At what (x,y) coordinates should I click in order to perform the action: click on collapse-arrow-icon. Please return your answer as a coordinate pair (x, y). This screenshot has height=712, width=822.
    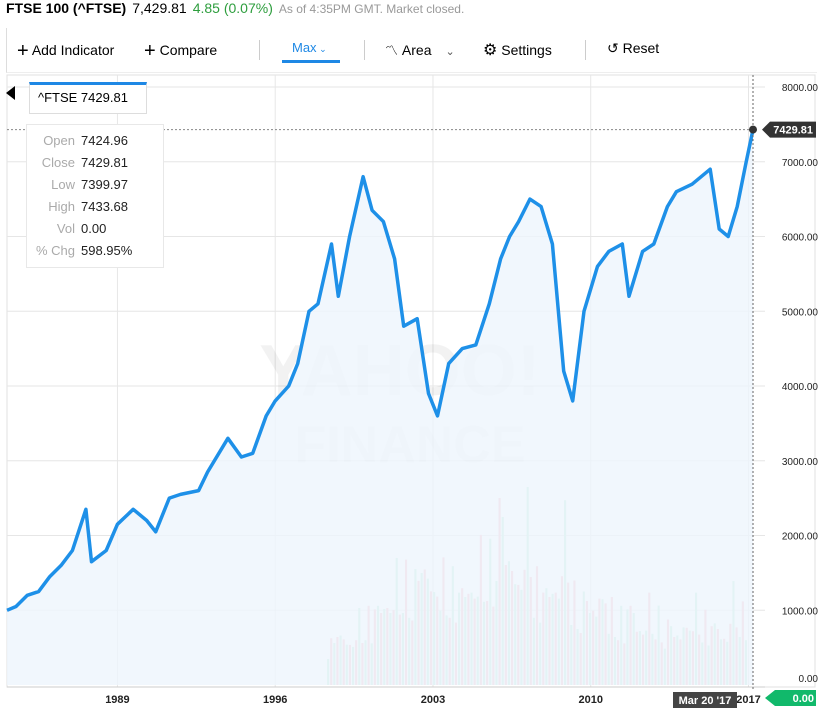
    Looking at the image, I should click on (10, 93).